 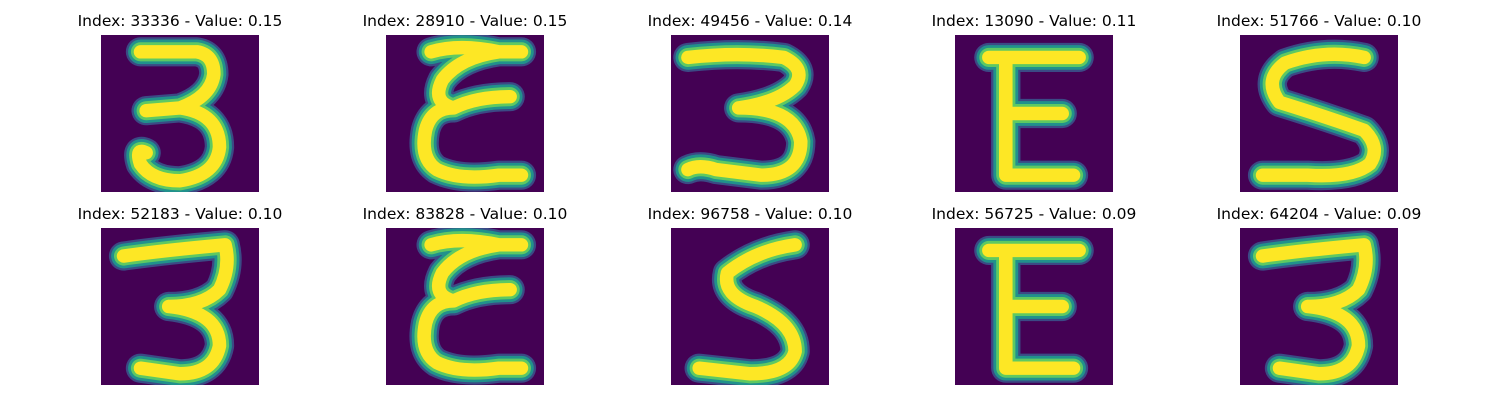 I want to click on panel-title: Index: 56725 - Value: 0.09, so click(x=1034, y=214).